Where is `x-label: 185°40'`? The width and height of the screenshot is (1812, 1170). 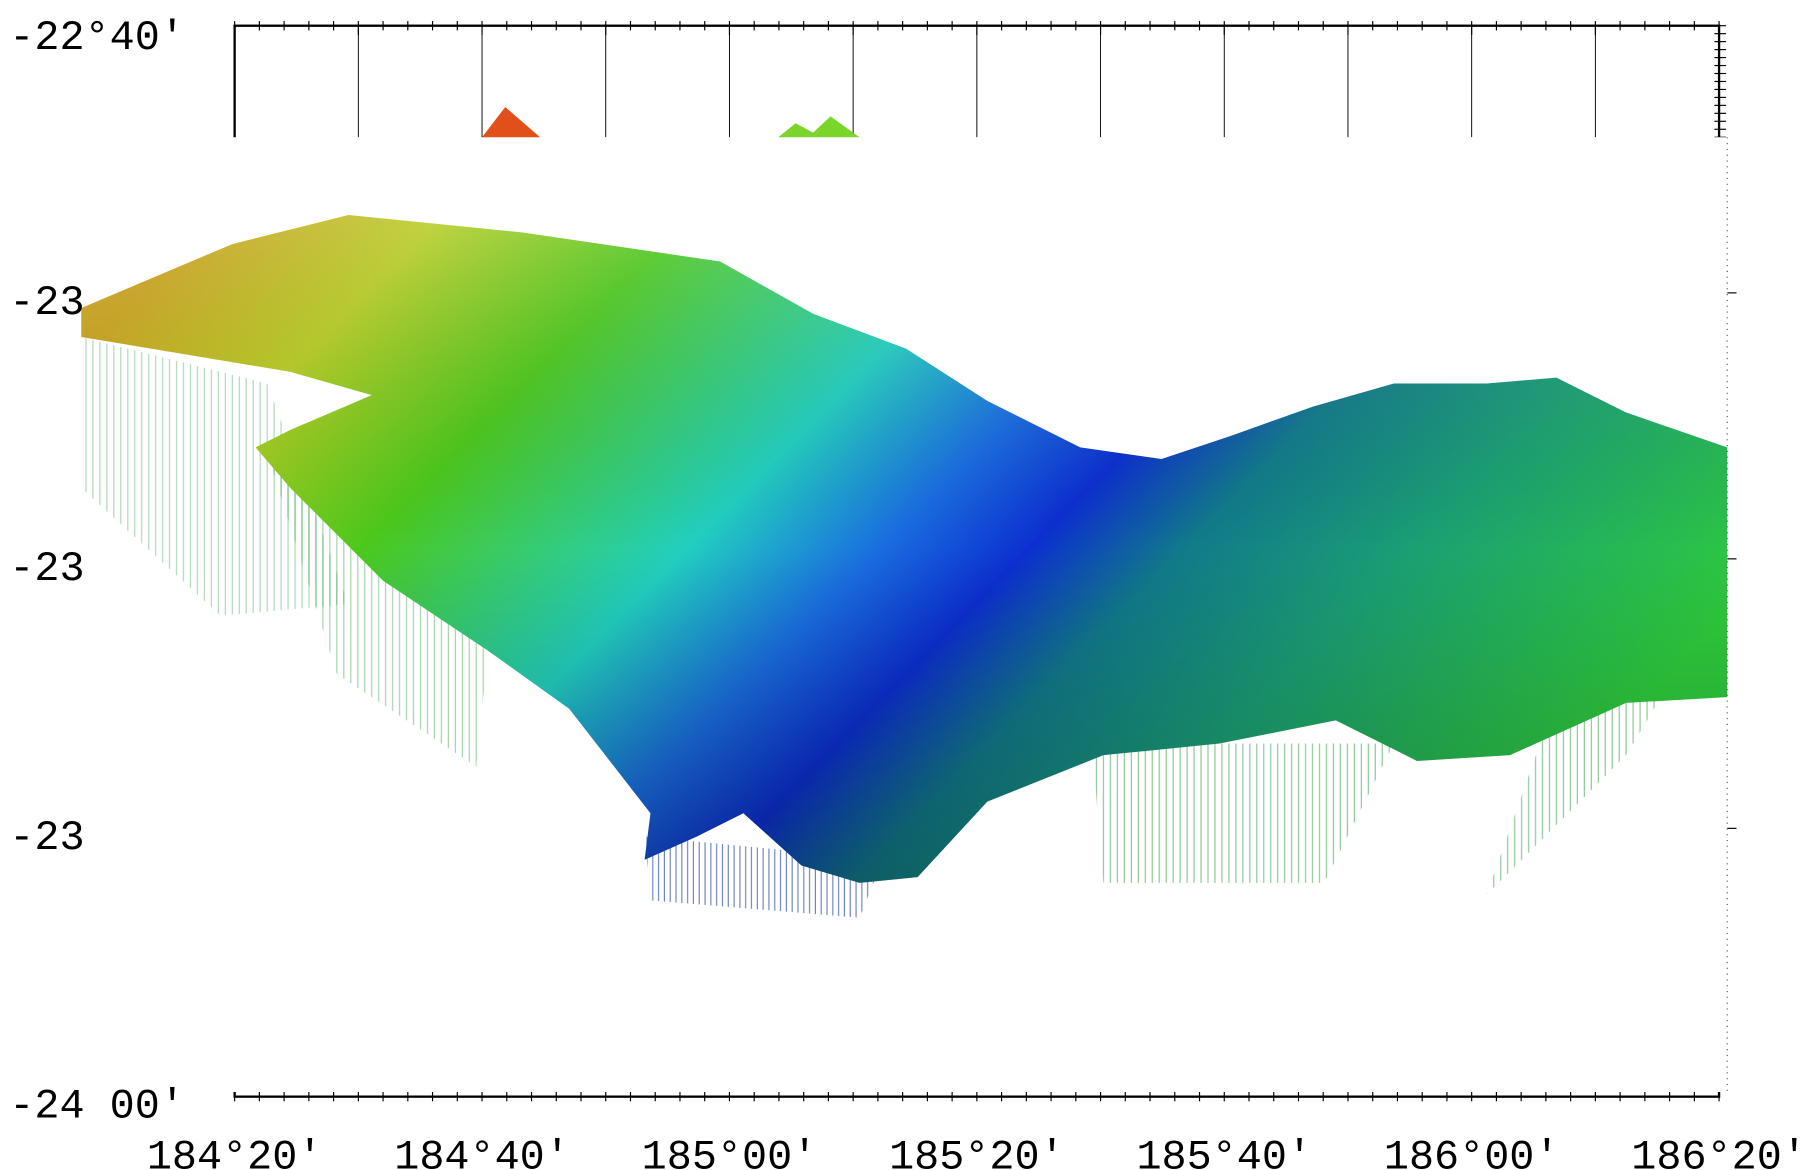
x-label: 185°40' is located at coordinates (1224, 1152).